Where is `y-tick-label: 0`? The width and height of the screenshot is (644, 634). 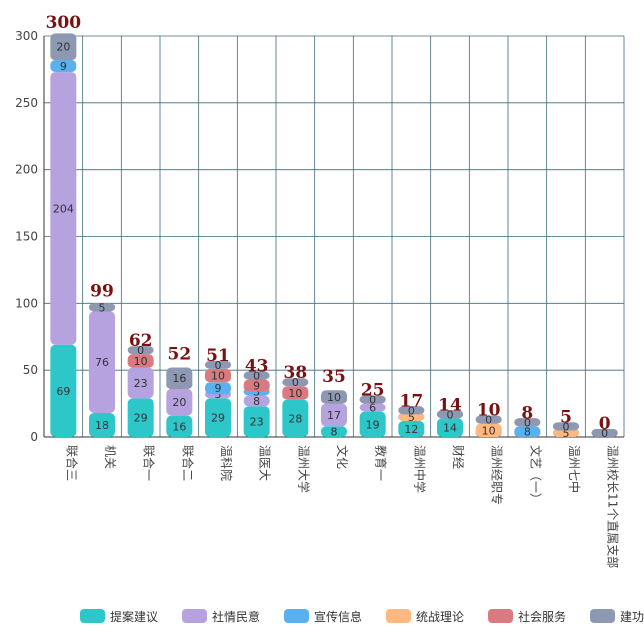
y-tick-label: 0 is located at coordinates (34, 437).